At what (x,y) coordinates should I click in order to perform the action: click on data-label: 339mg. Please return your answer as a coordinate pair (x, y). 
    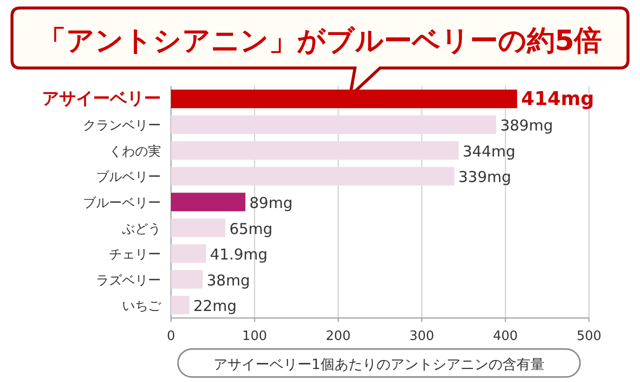
    Looking at the image, I should click on (485, 177).